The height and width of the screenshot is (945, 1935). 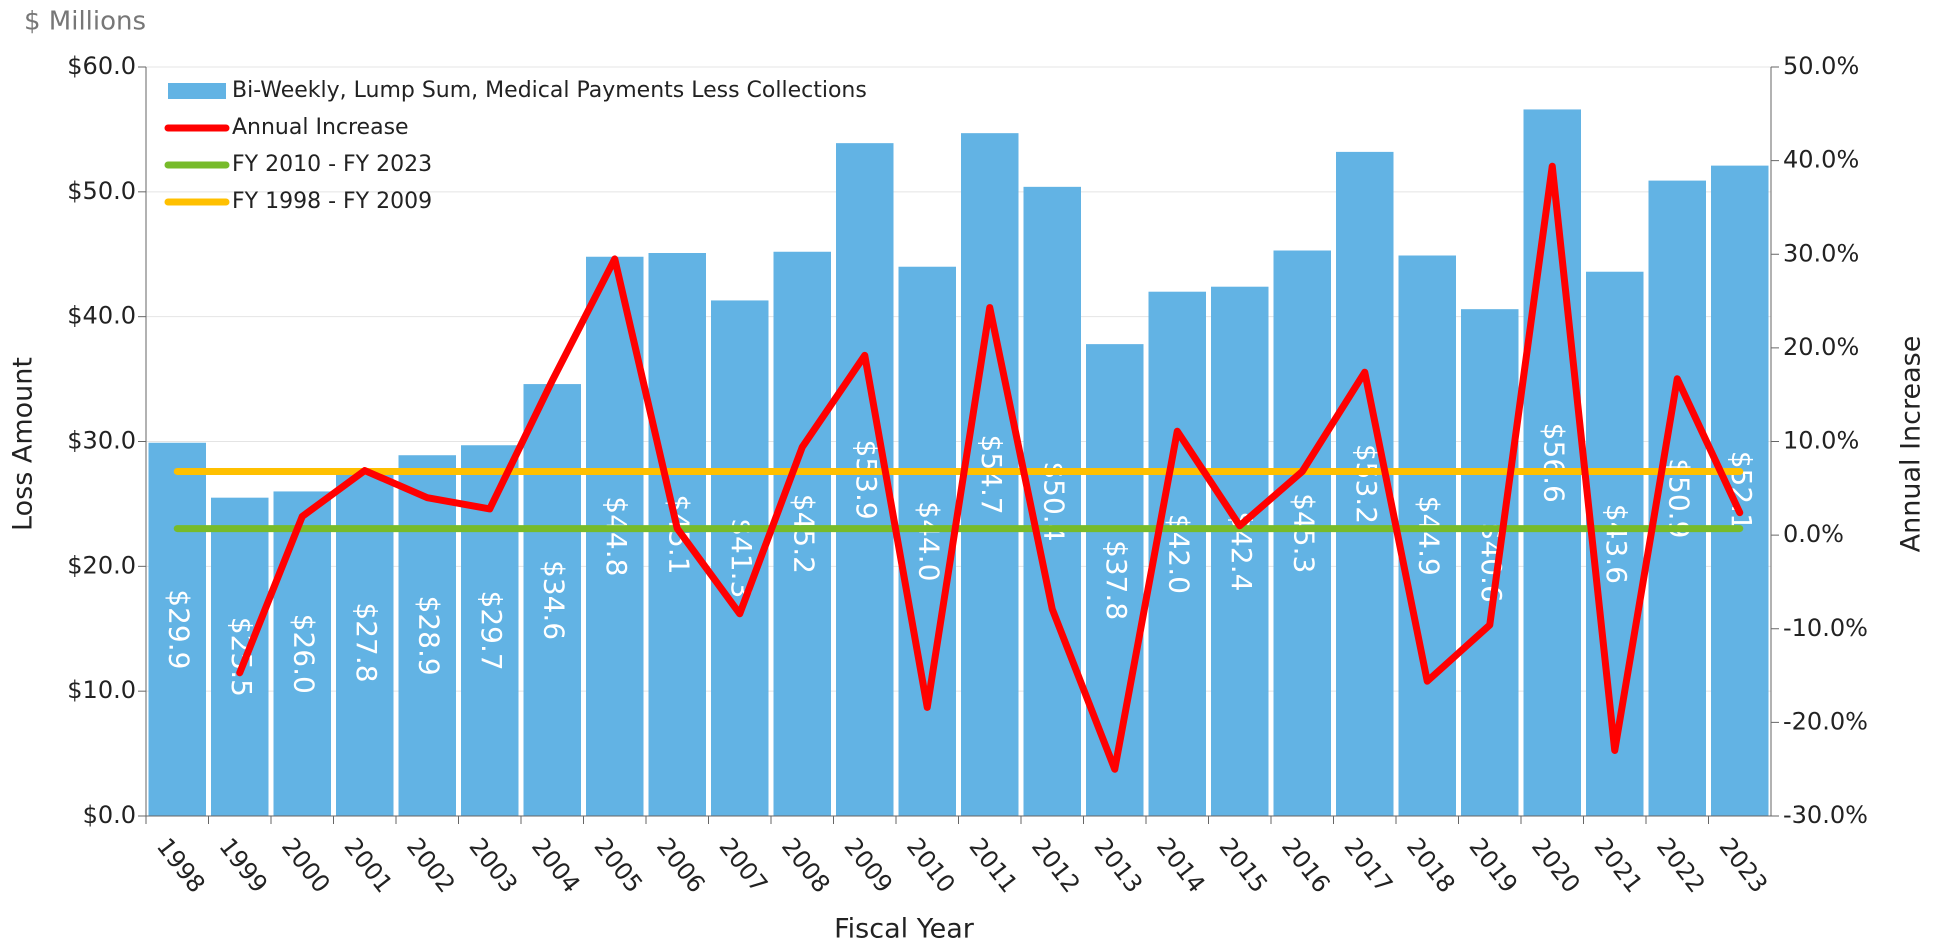 I want to click on x-tick-label: 2014, so click(x=1181, y=865).